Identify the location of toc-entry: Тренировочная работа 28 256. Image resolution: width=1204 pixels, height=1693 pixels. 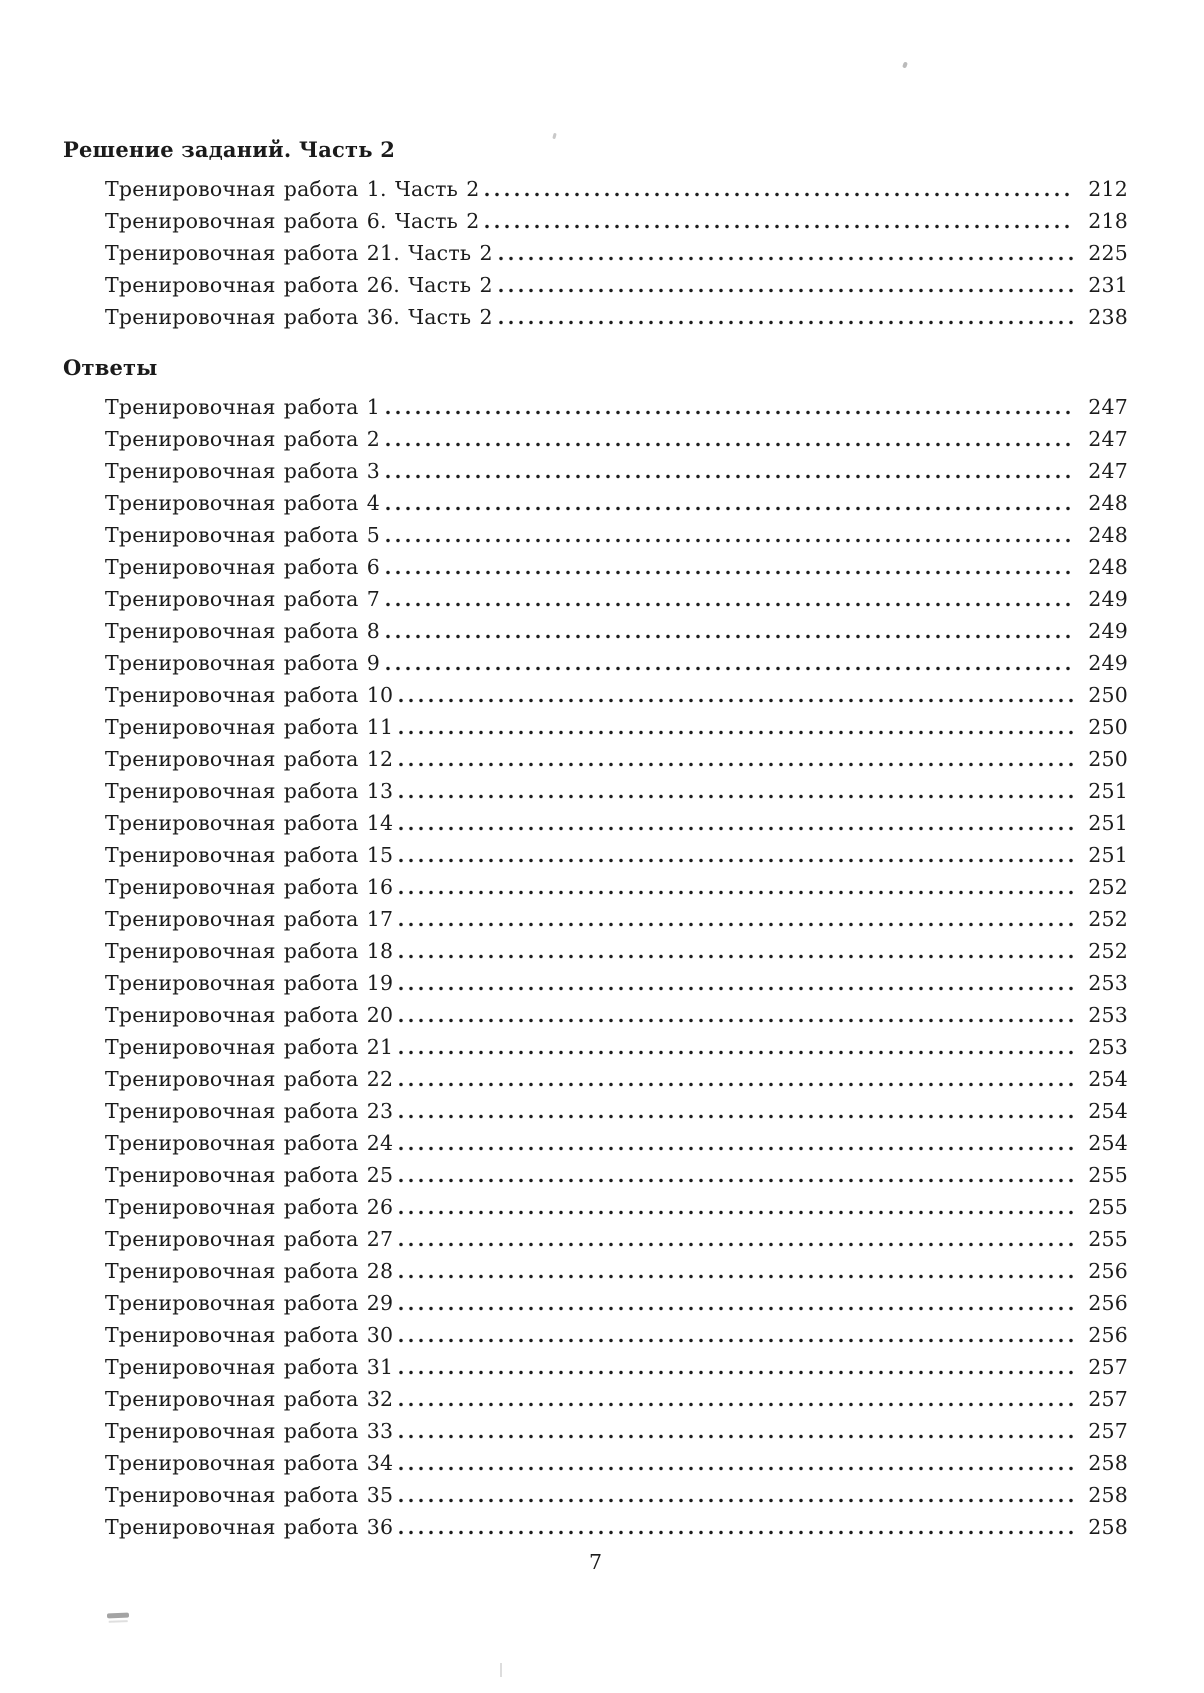
(595, 1271).